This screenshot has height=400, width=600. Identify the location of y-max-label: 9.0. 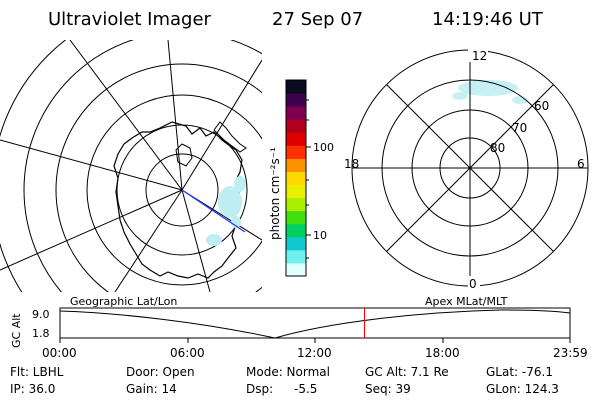
(41, 314).